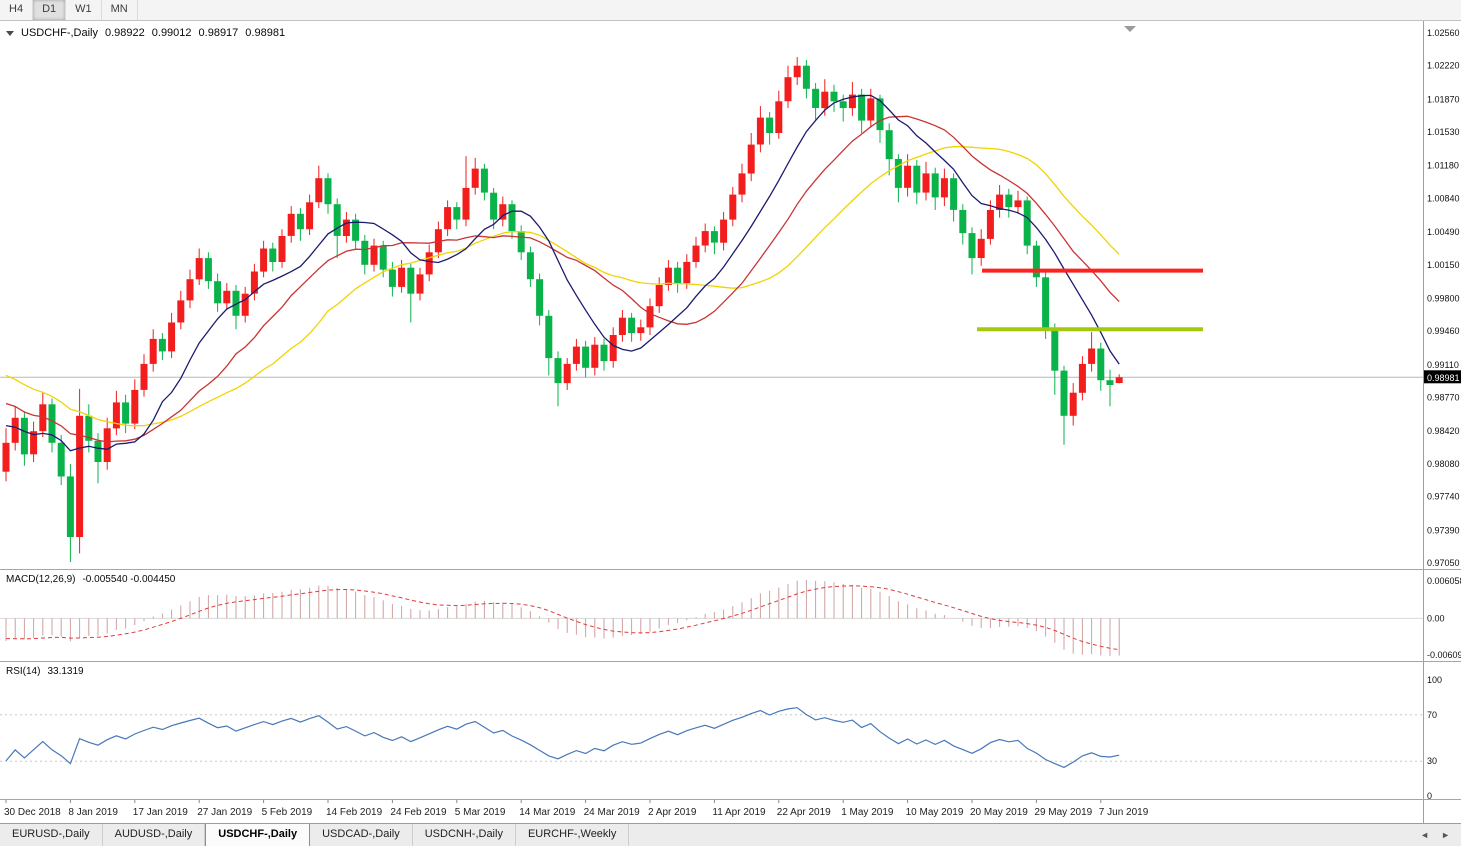 The width and height of the screenshot is (1461, 846). I want to click on svg-text: 0.98080, so click(1443, 464).